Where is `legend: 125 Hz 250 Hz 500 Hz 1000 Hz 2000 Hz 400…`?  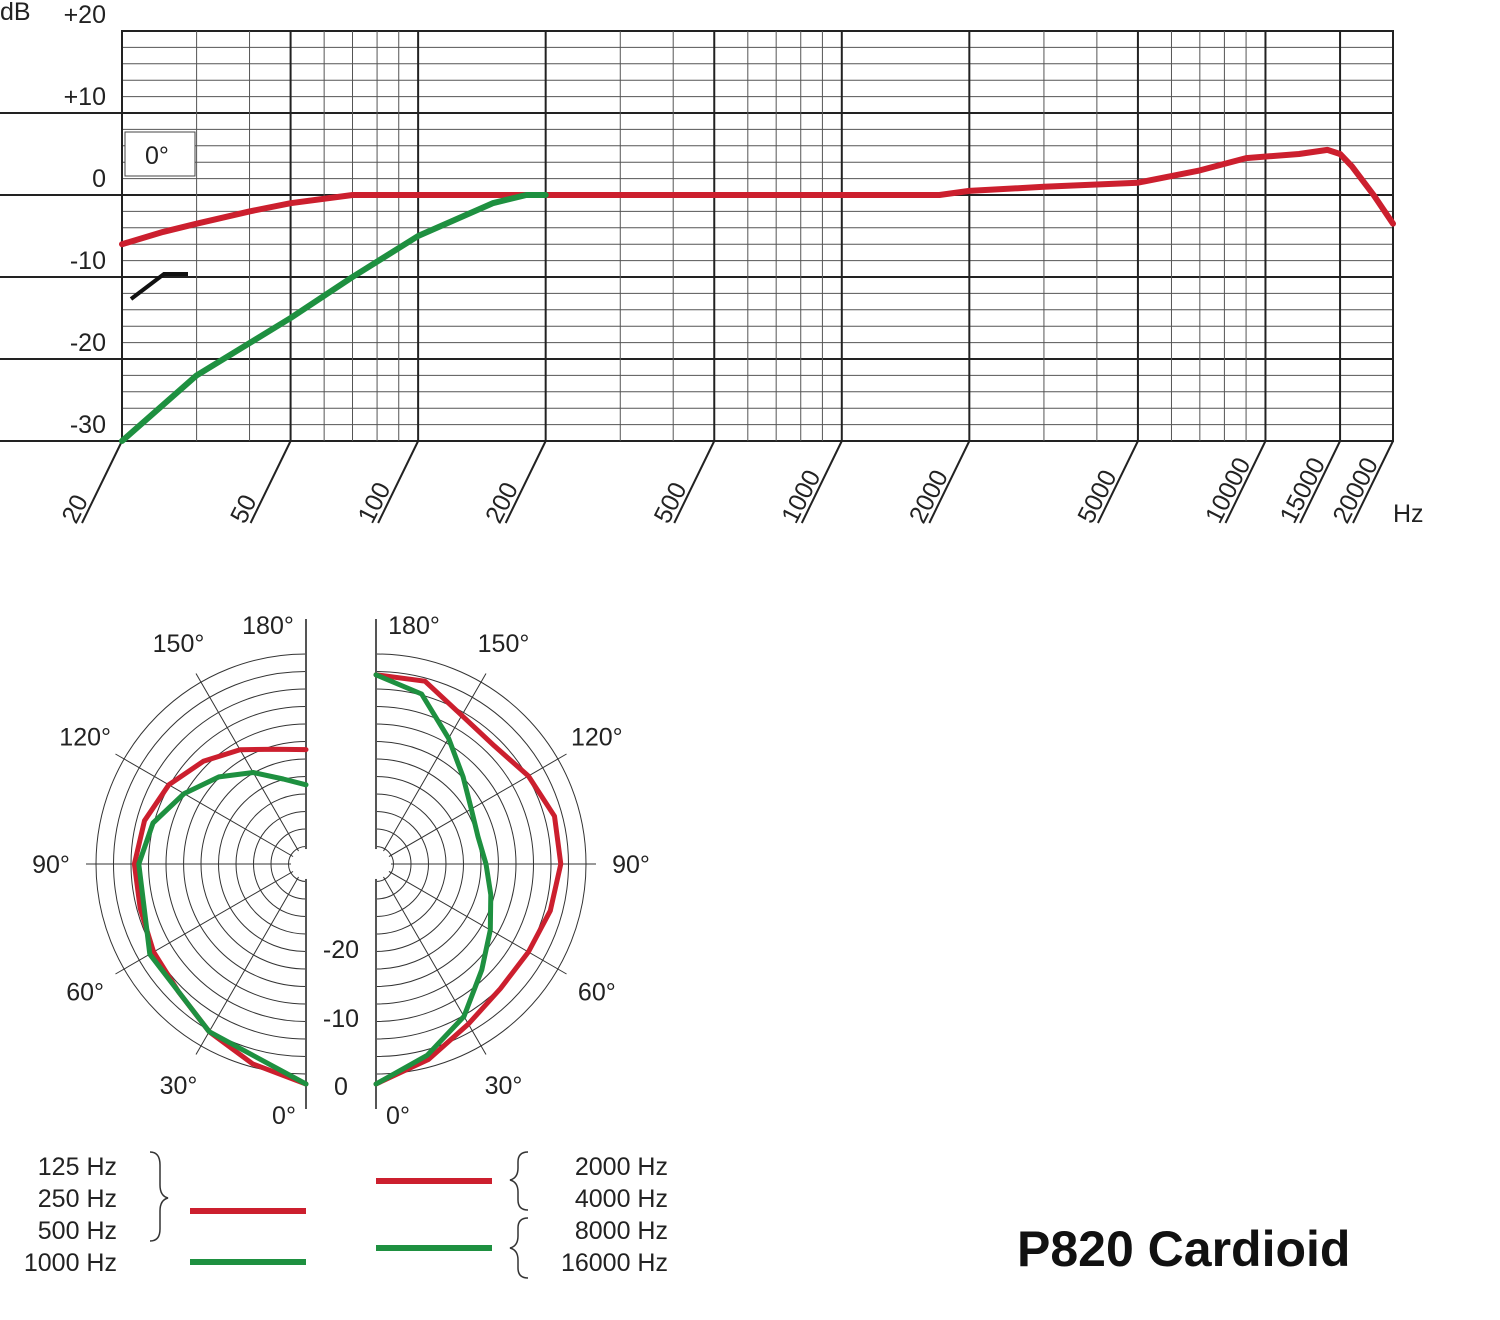
legend: 125 Hz 250 Hz 500 Hz 1000 Hz 2000 Hz 400… is located at coordinates (346, 1215).